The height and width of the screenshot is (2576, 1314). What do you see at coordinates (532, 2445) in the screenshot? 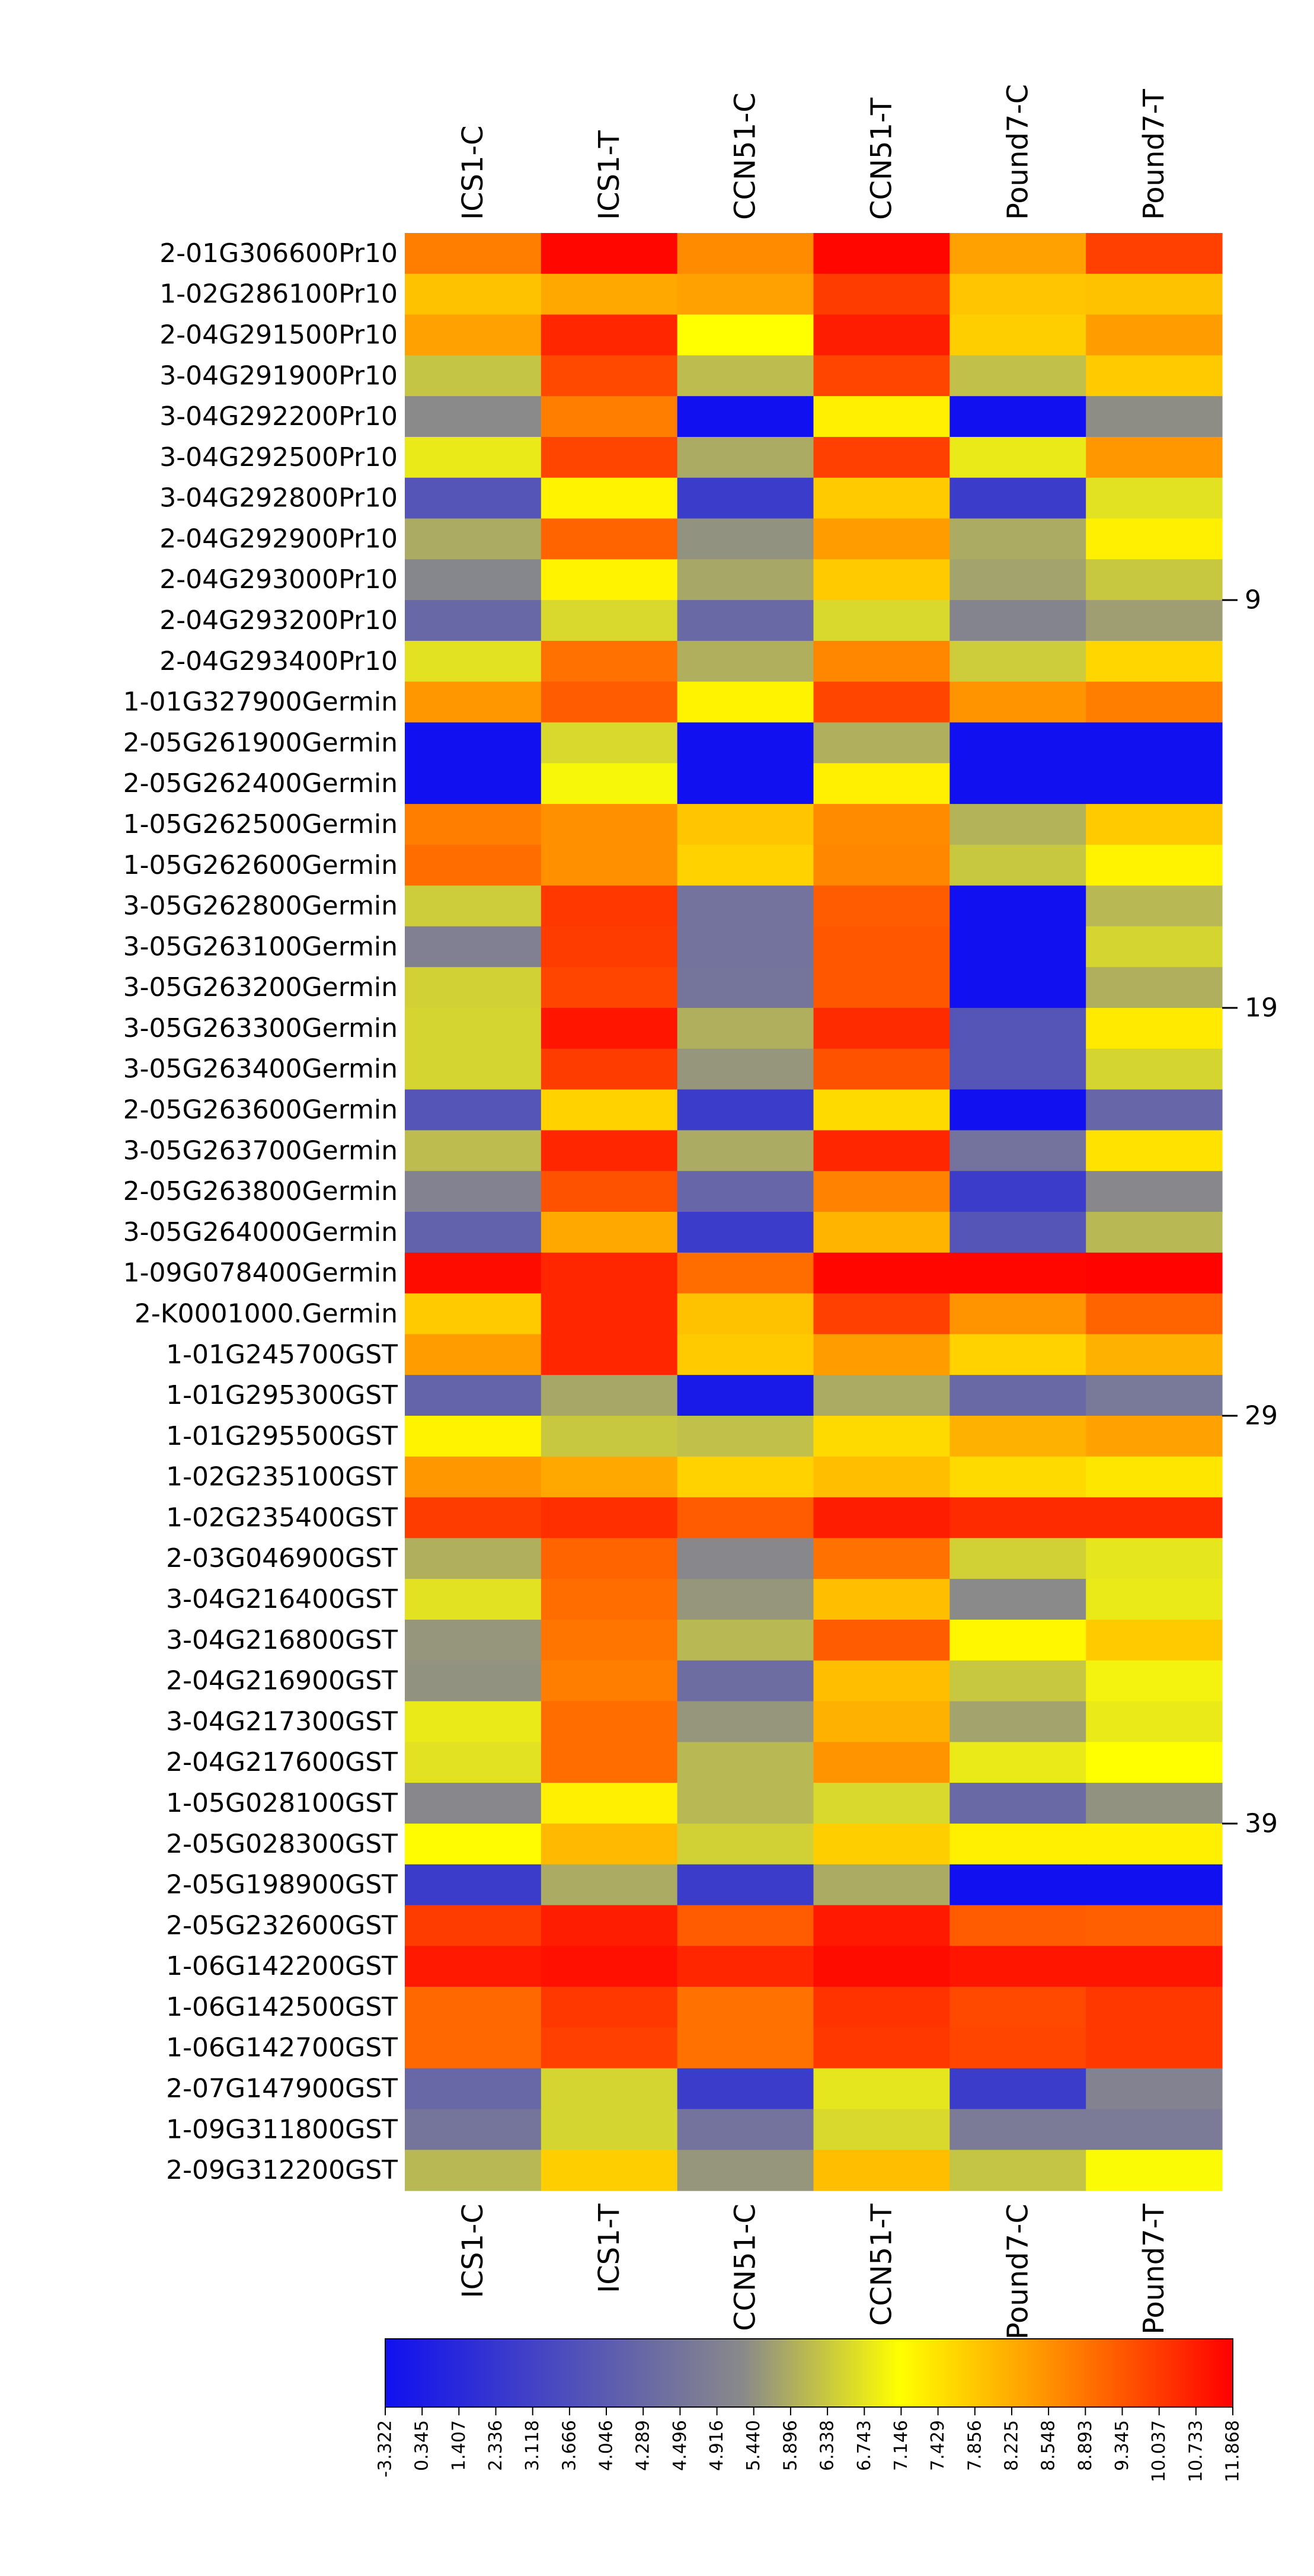
I see `legend-tick-label: 3.118` at bounding box center [532, 2445].